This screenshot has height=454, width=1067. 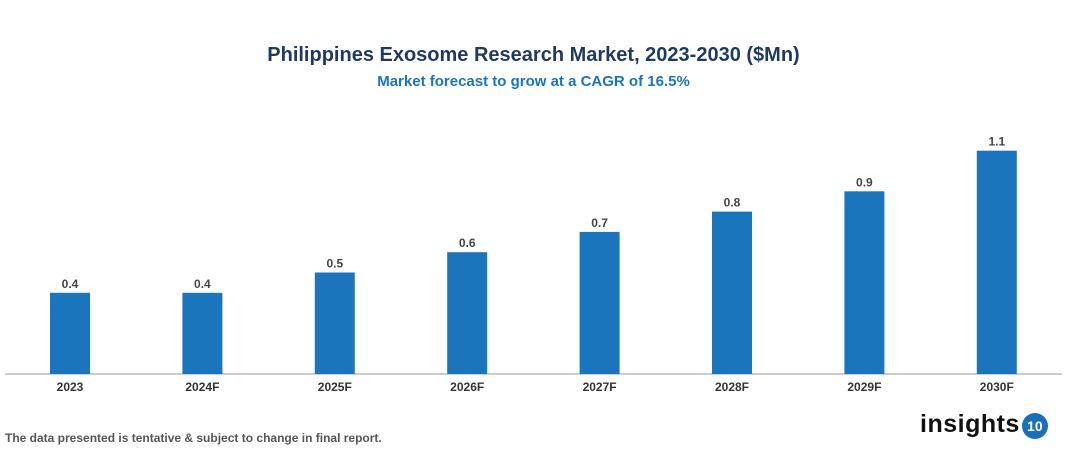 What do you see at coordinates (202, 333) in the screenshot?
I see `bar-2024F` at bounding box center [202, 333].